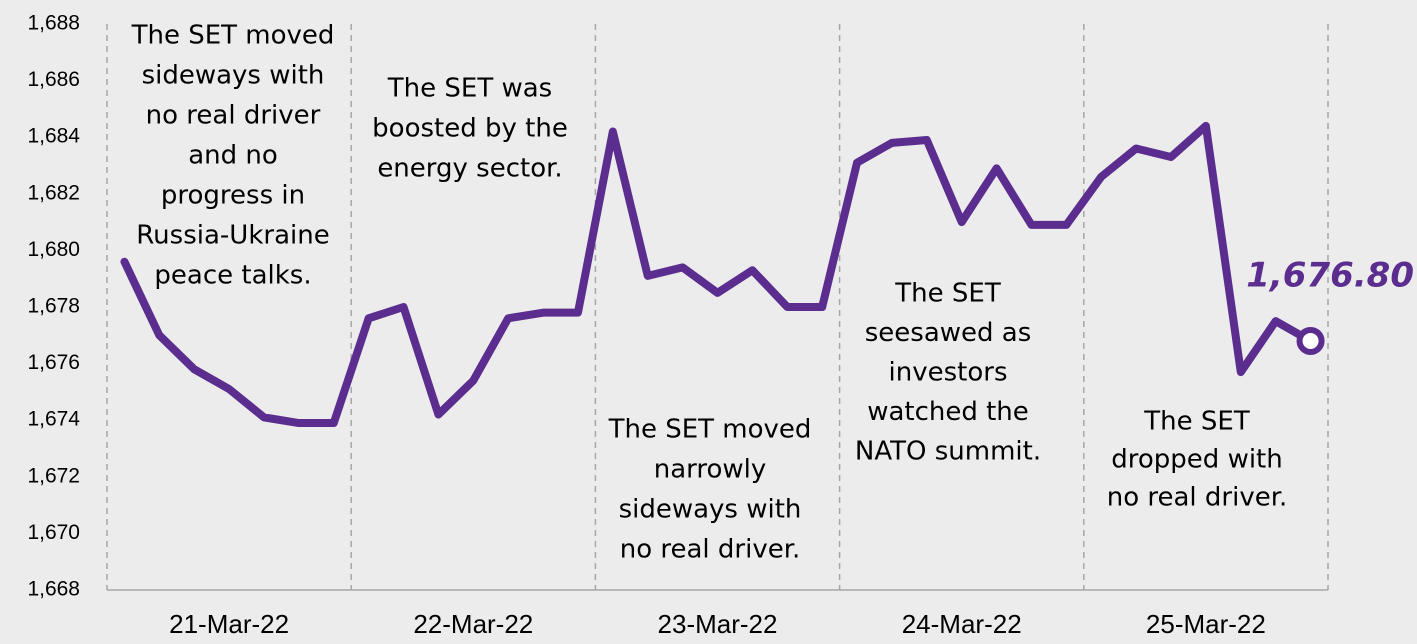 The height and width of the screenshot is (644, 1417). What do you see at coordinates (53, 475) in the screenshot?
I see `y-tick-label: 1,672` at bounding box center [53, 475].